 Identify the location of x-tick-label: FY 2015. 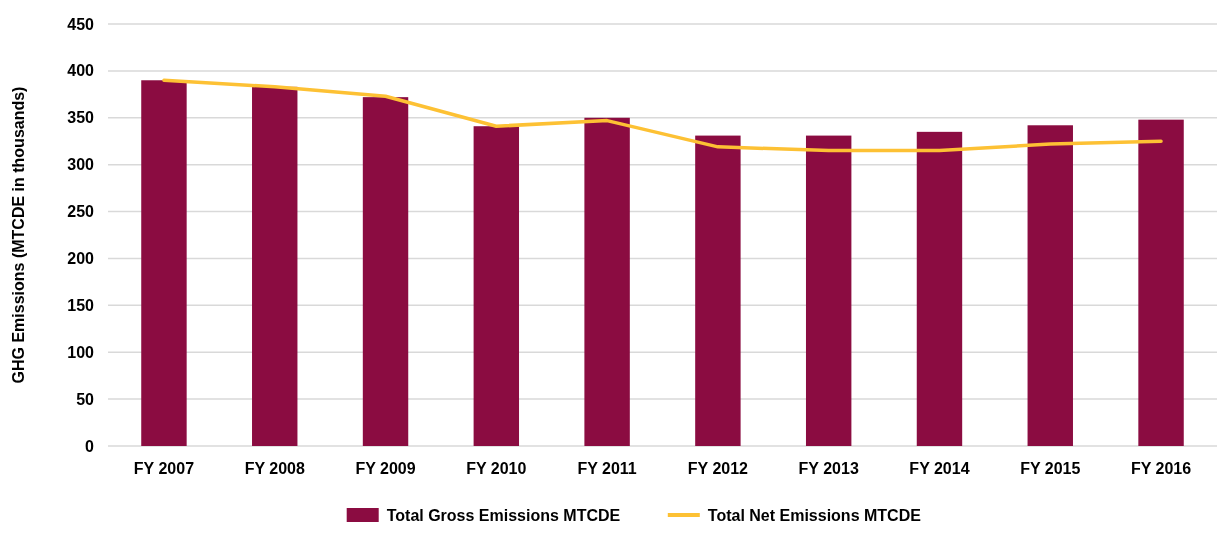
(1050, 468).